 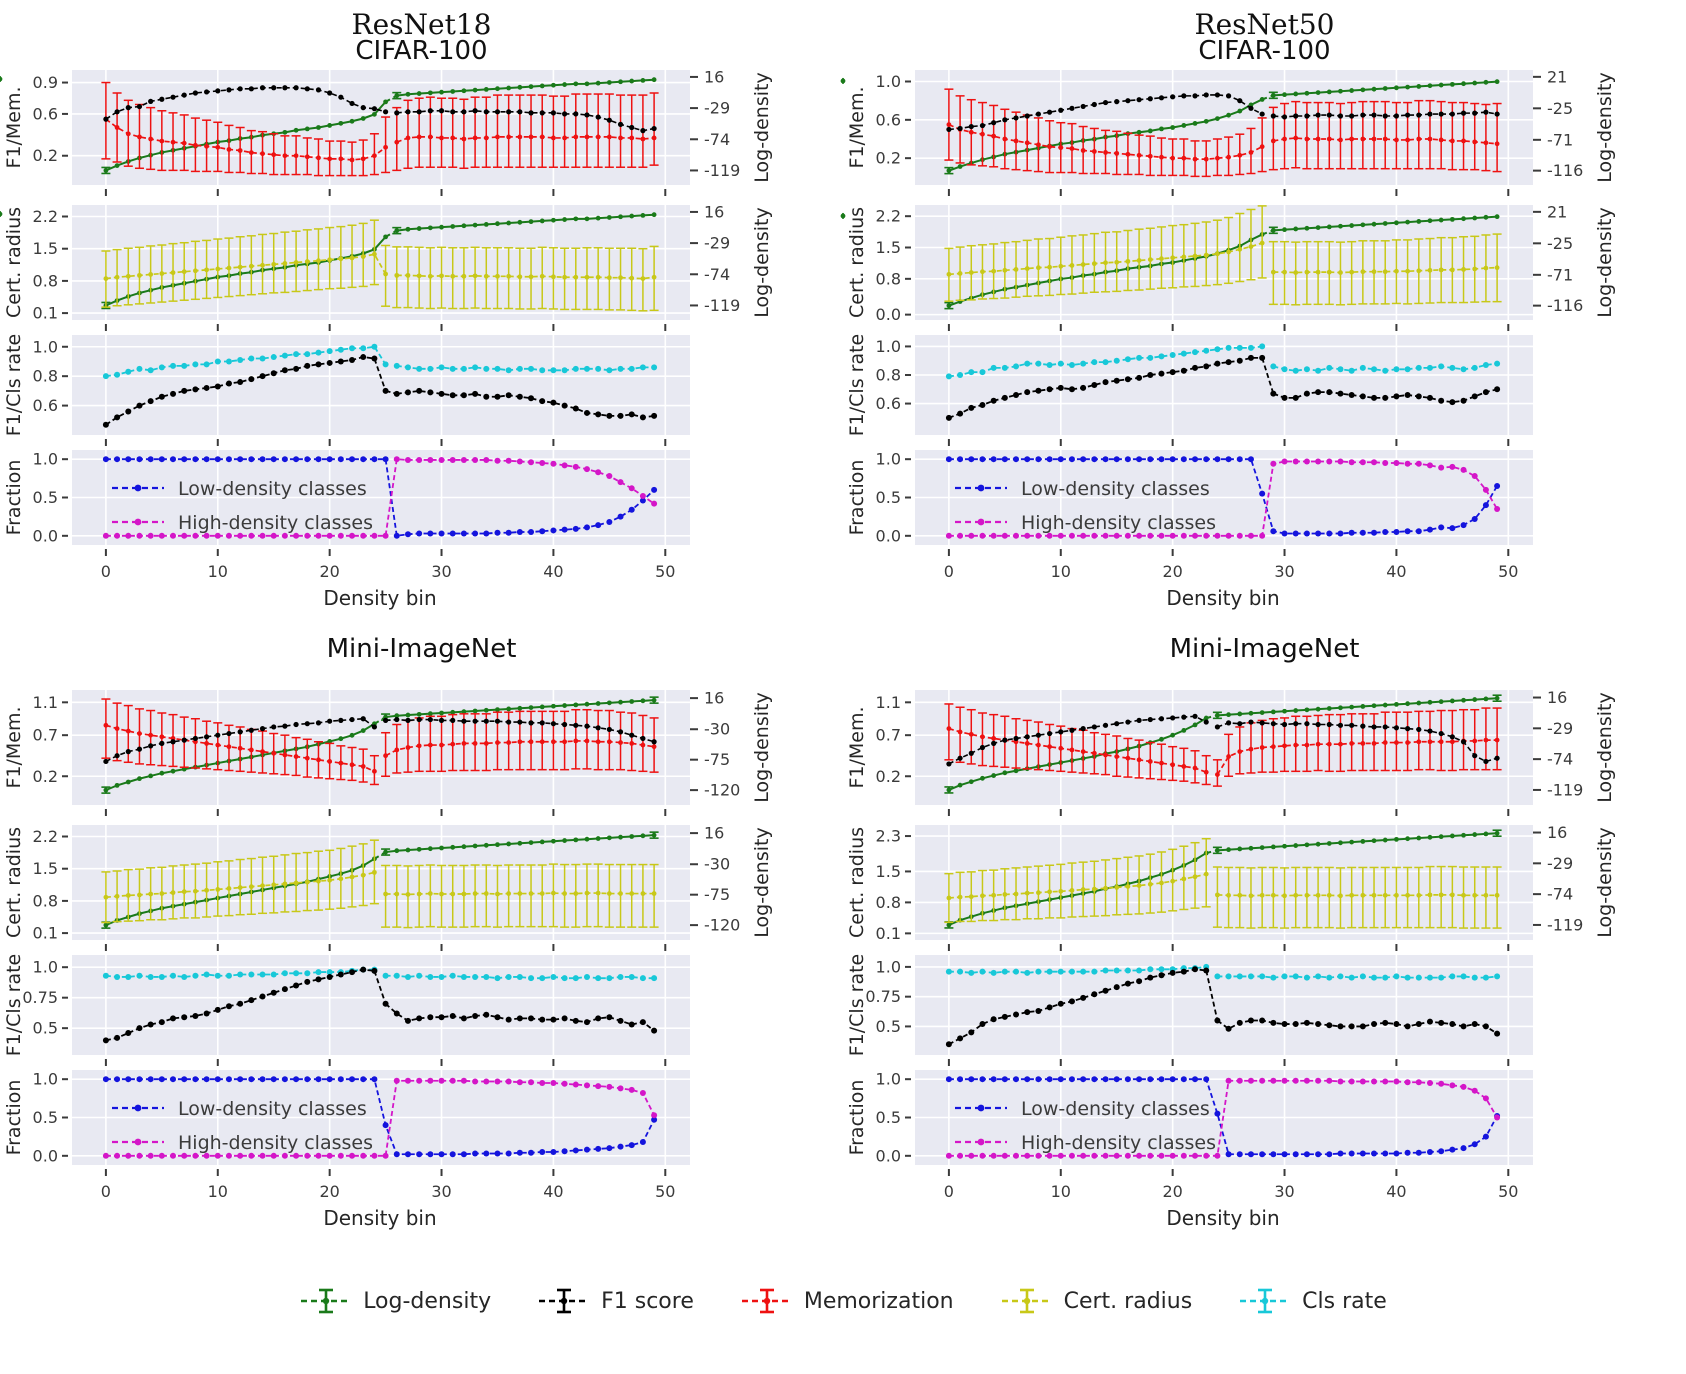 I want to click on panel-resnet50-miniimagenet-p3: 0.5 0.75 1.0 F1/Cls rate, so click(x=1189, y=1010).